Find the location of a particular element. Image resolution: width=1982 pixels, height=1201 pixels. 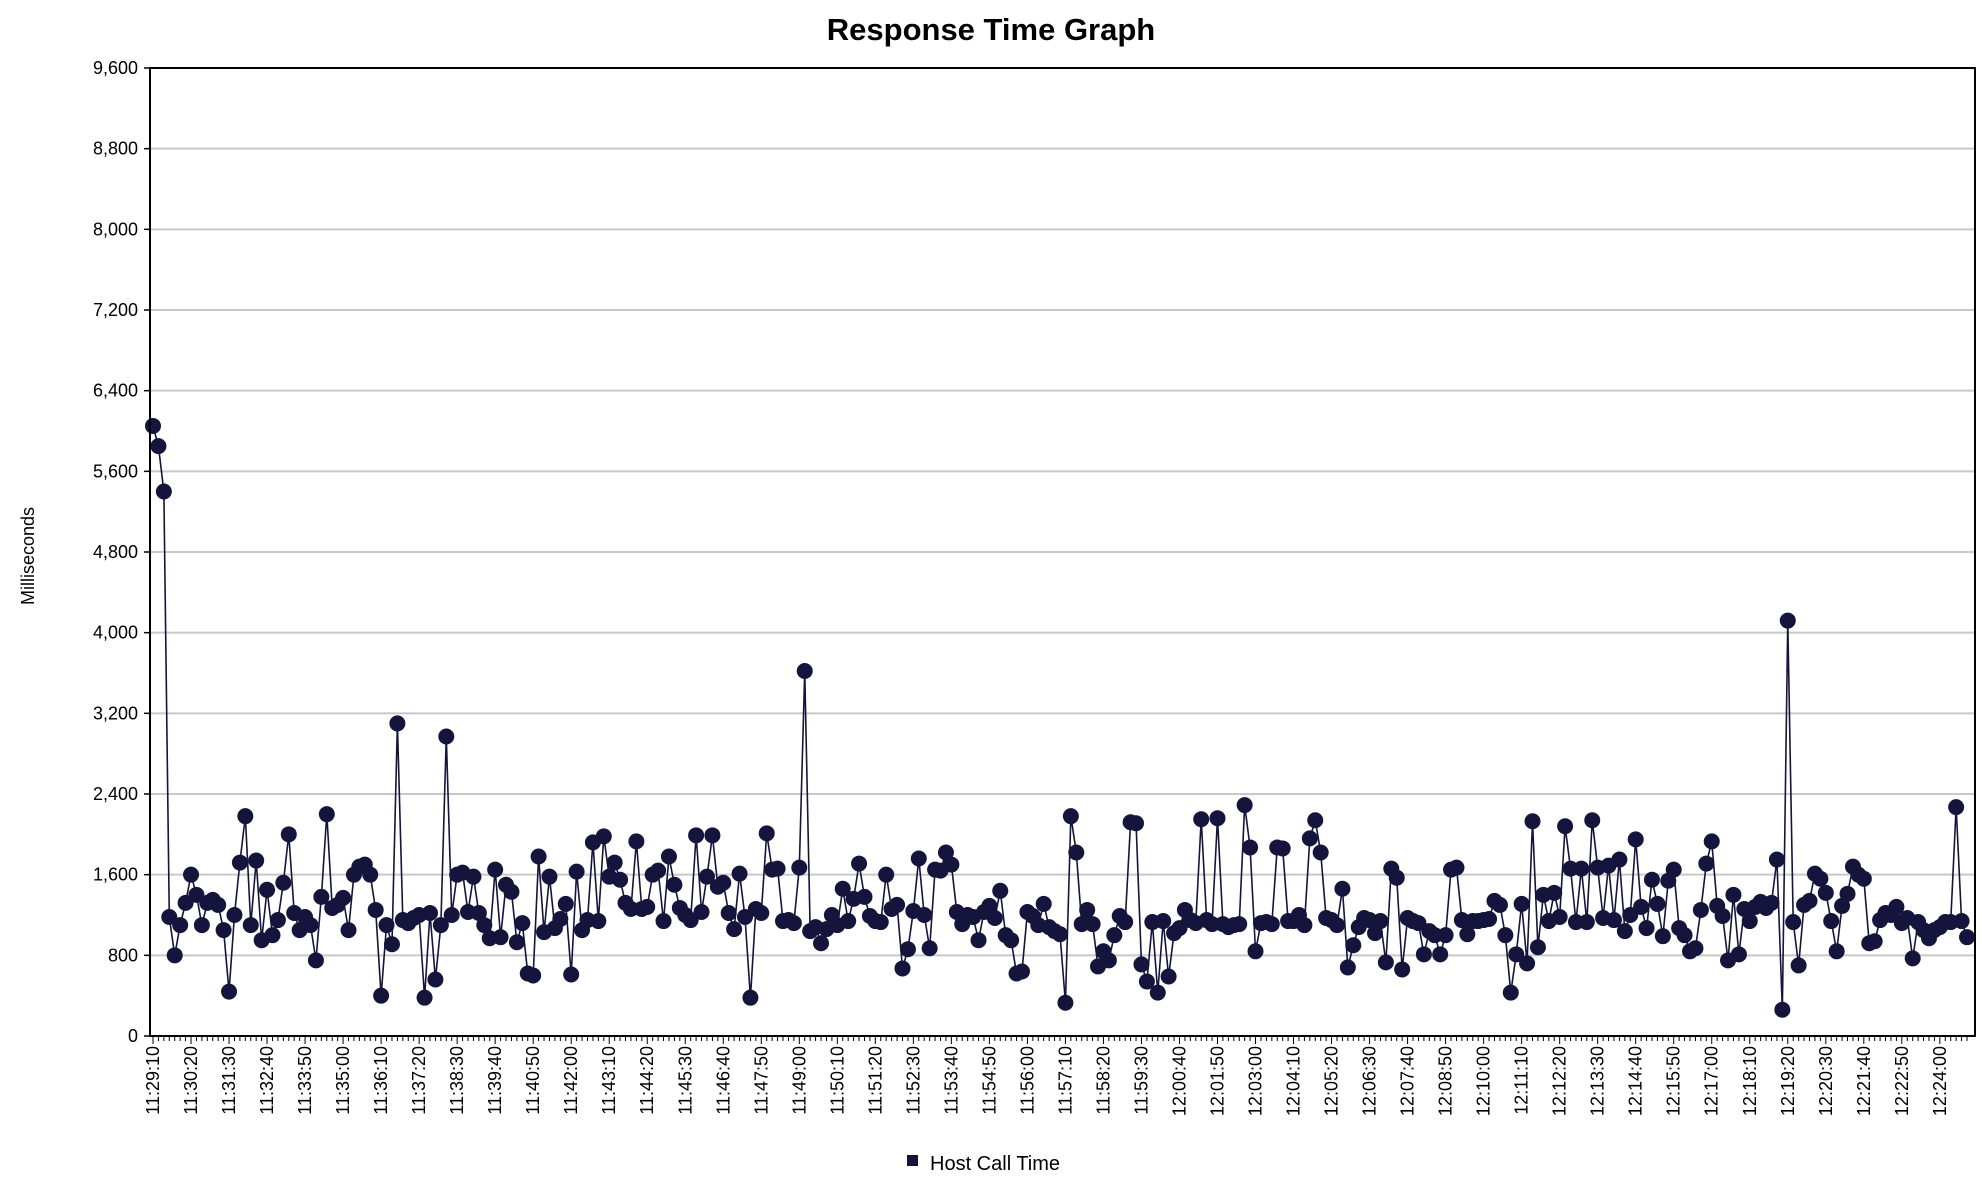

y-tick-label: 4,800 is located at coordinates (115, 552).